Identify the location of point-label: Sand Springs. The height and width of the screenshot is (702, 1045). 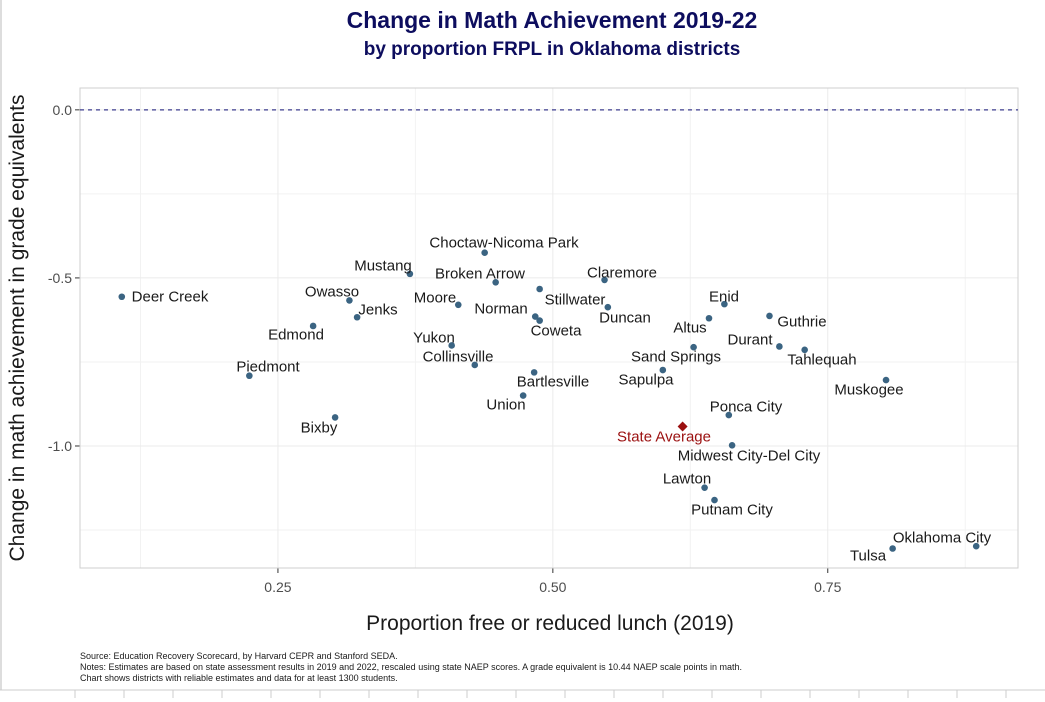
(676, 357).